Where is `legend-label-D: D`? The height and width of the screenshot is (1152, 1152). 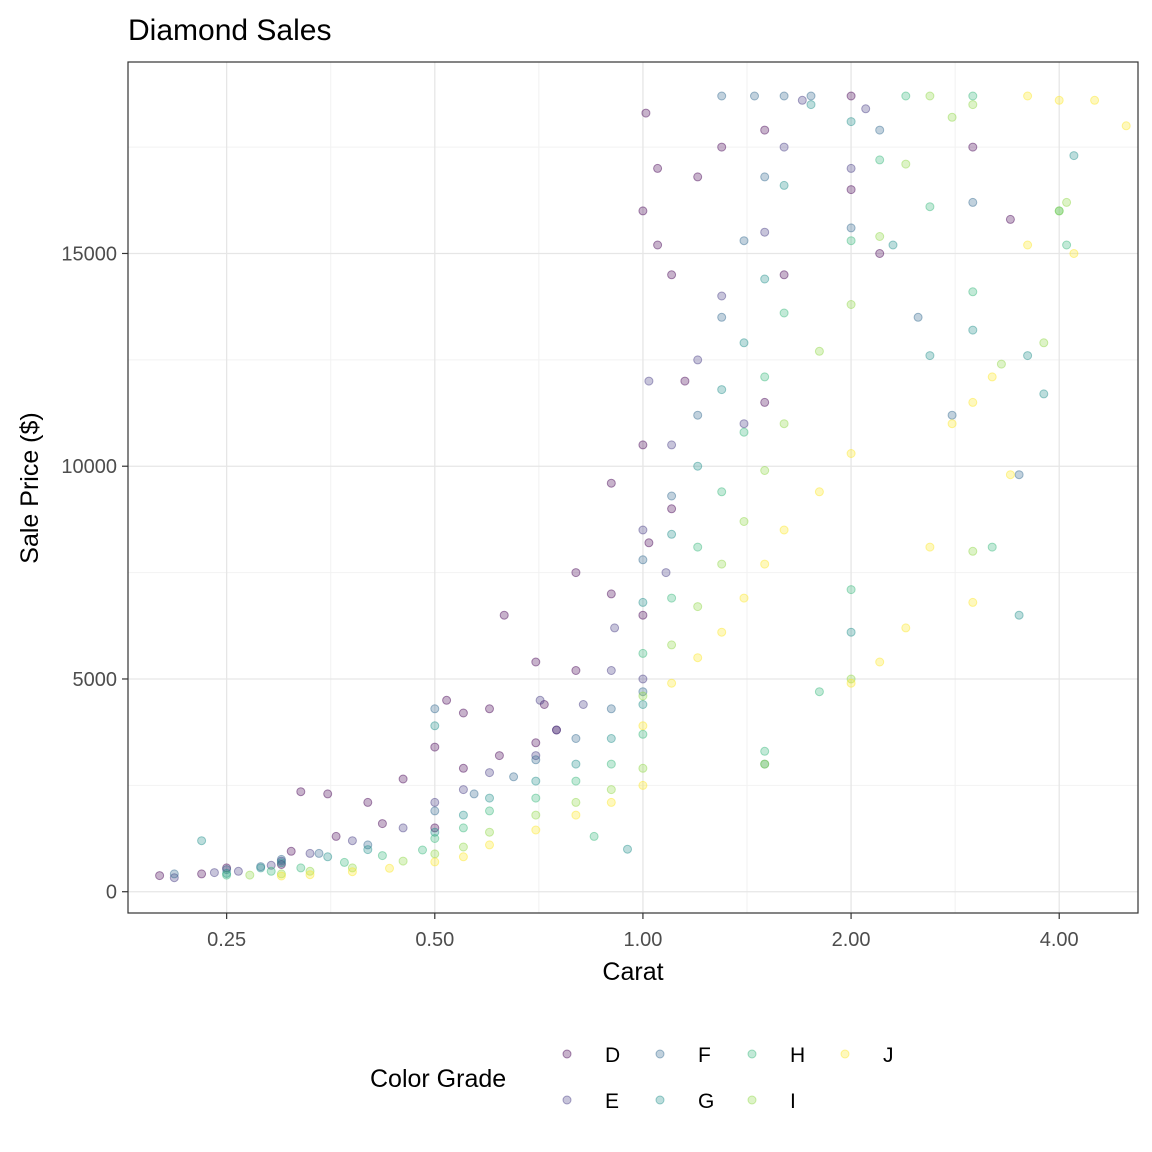
legend-label-D: D is located at coordinates (612, 1055).